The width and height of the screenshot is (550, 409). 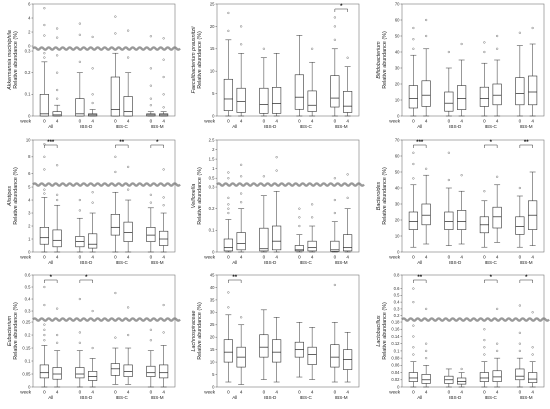 What do you see at coordinates (241, 71) in the screenshot?
I see `box-All-w4` at bounding box center [241, 71].